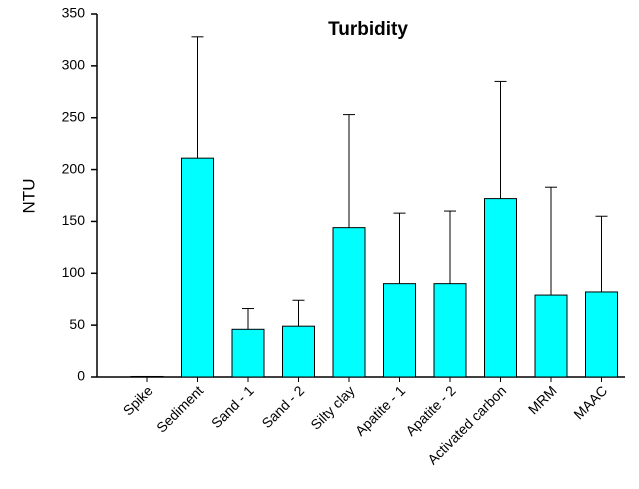  What do you see at coordinates (74, 220) in the screenshot?
I see `y-tick-label: 150` at bounding box center [74, 220].